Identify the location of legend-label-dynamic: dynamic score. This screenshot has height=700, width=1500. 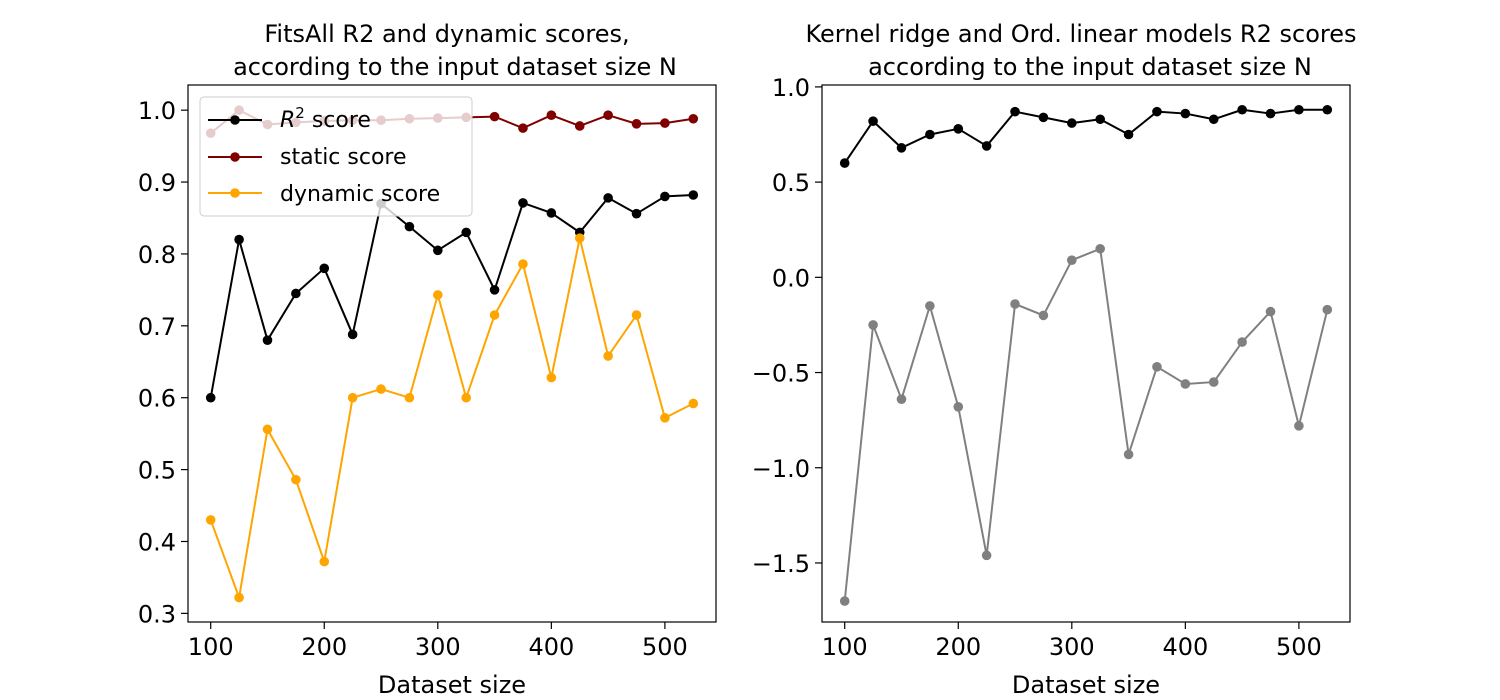
(360, 194).